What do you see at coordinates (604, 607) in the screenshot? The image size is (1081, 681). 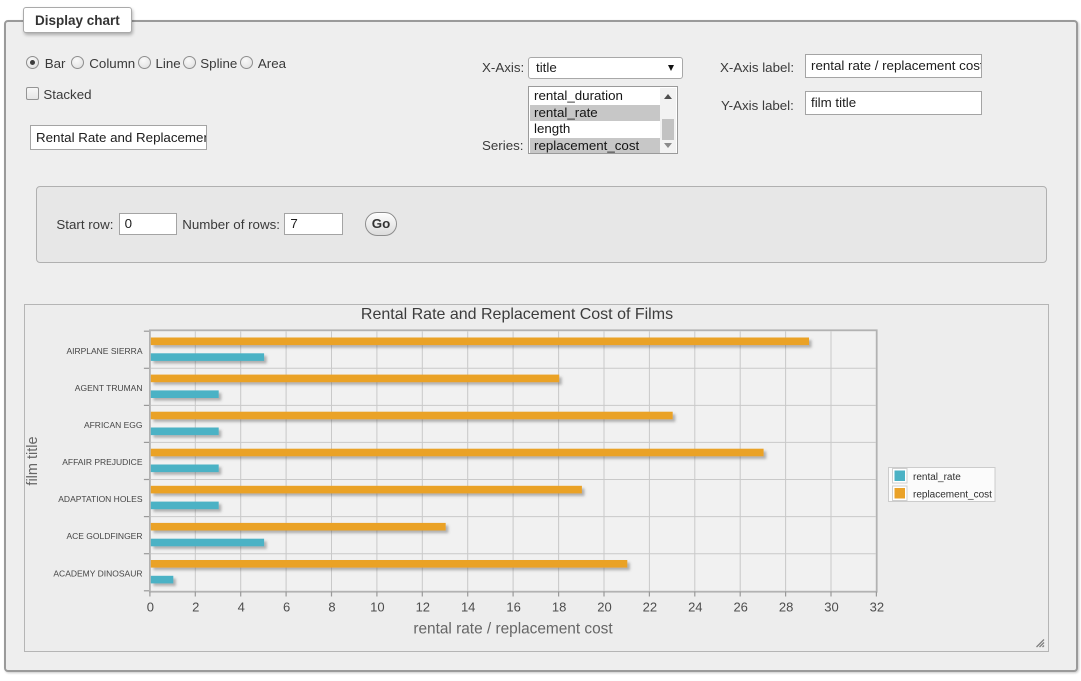 I see `svg-text: 20` at bounding box center [604, 607].